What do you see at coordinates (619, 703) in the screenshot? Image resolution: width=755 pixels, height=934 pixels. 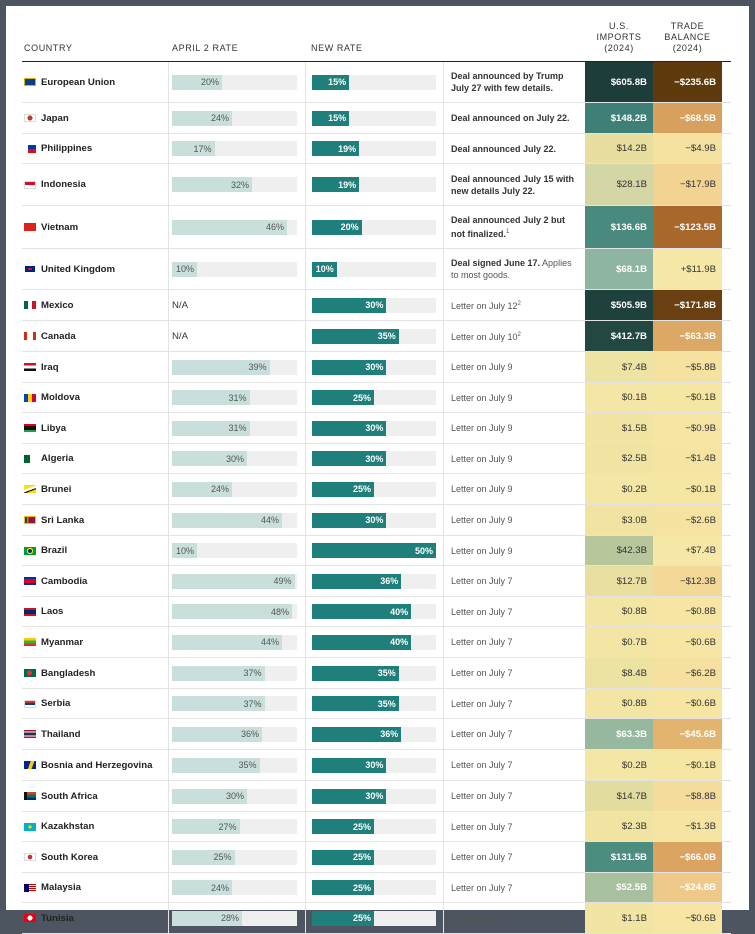 I see `us-imports-value: $0.8B` at bounding box center [619, 703].